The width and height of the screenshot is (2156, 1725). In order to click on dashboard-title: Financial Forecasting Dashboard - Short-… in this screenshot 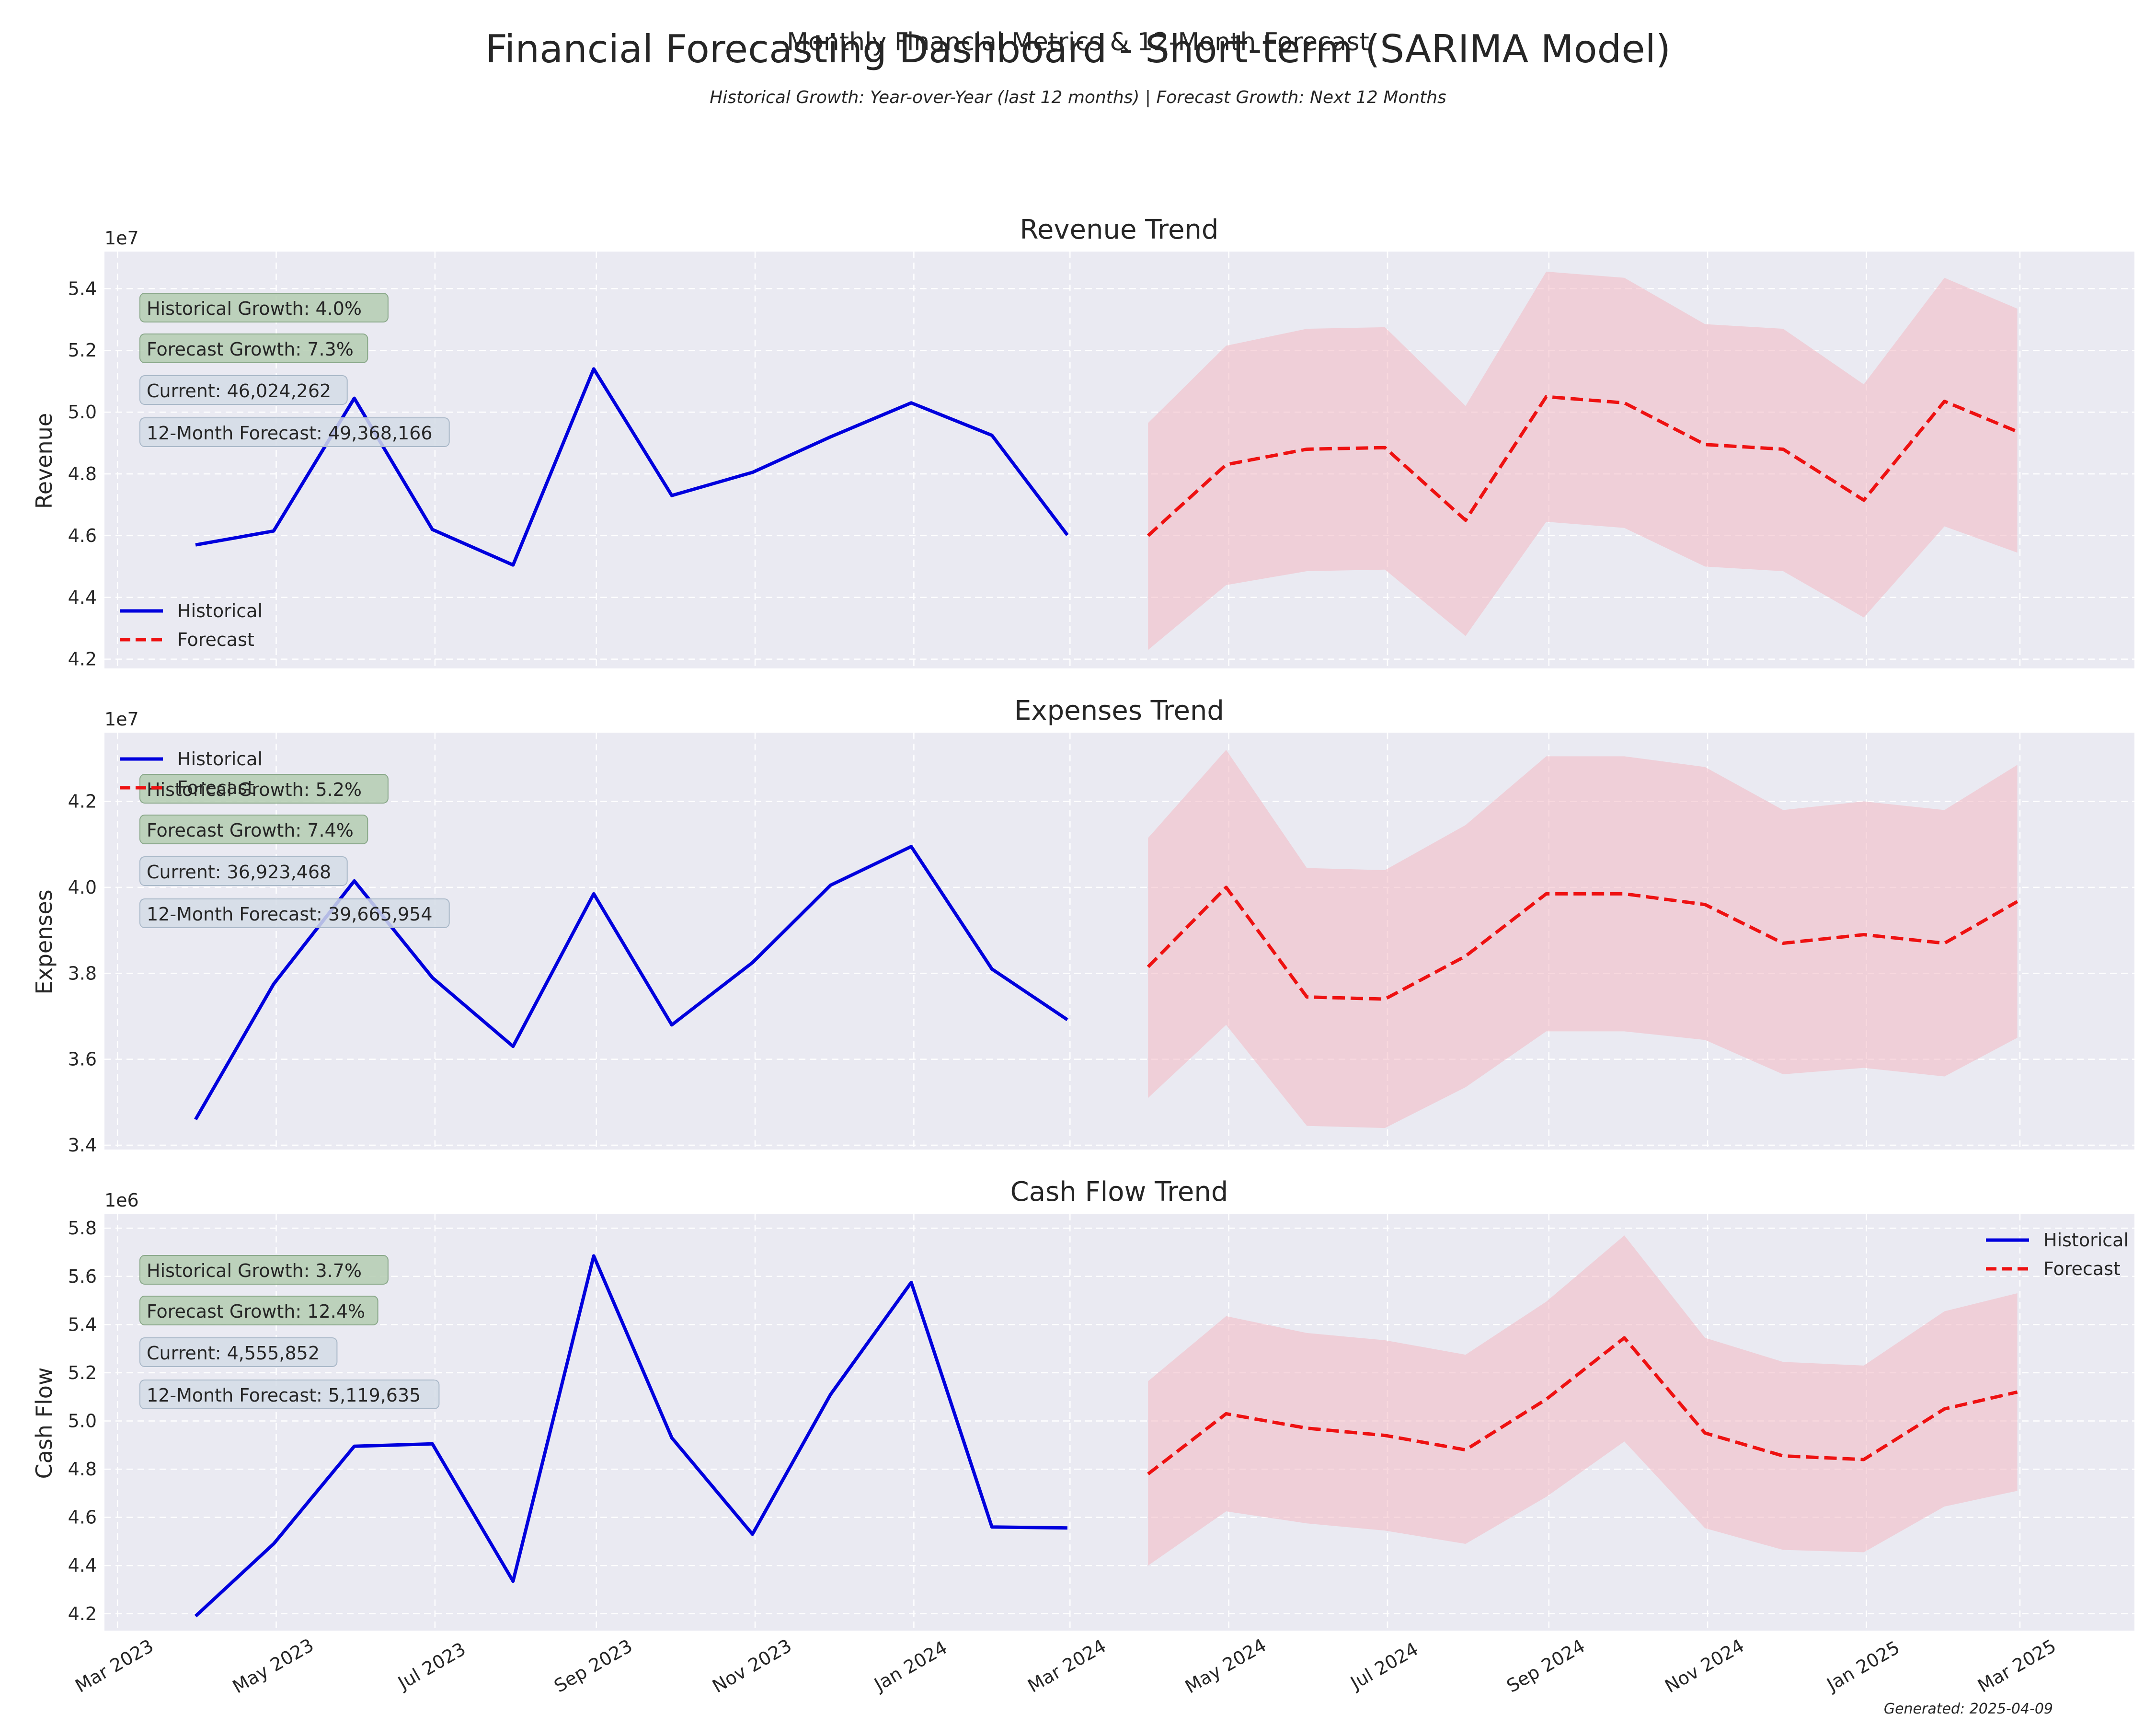, I will do `click(1078, 49)`.